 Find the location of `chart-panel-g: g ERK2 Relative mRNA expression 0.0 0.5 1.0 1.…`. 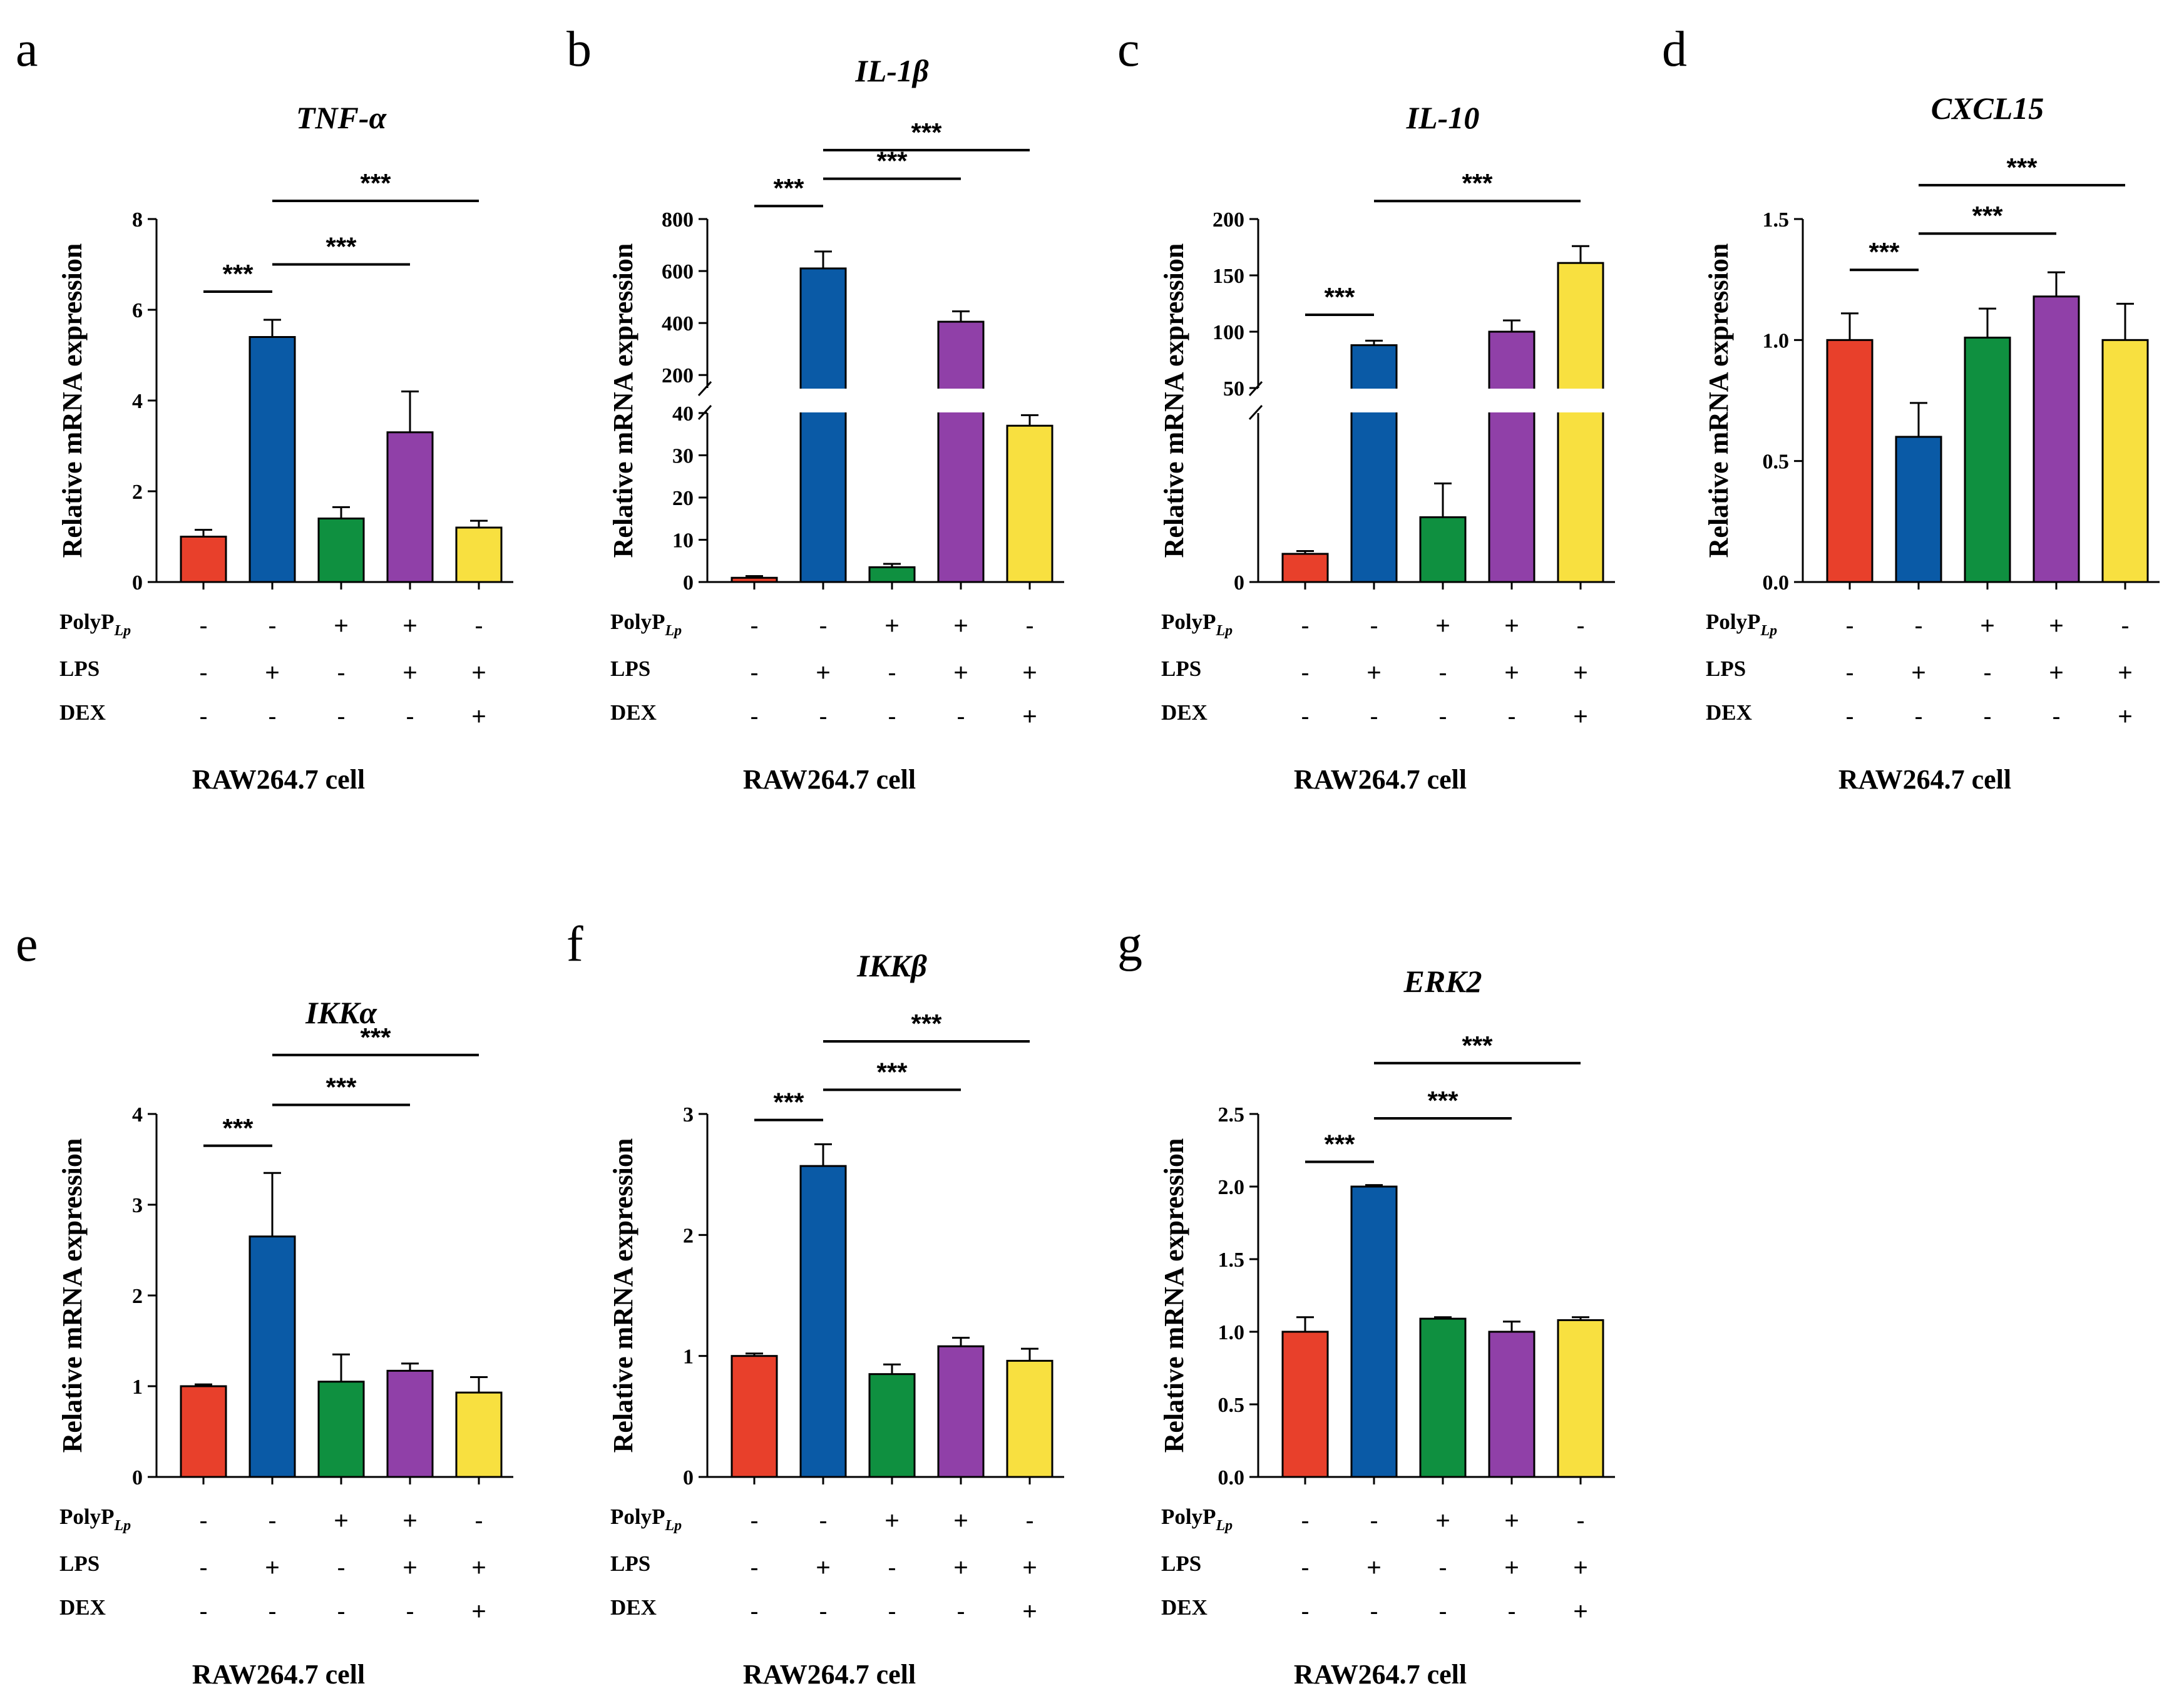

chart-panel-g: g ERK2 Relative mRNA expression 0.0 0.5 1.0 1.… is located at coordinates (1366, 1303).